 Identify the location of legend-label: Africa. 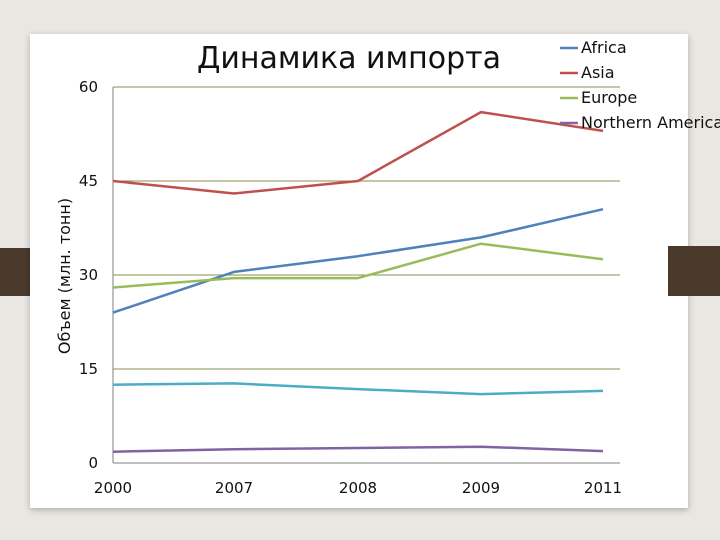
(604, 47).